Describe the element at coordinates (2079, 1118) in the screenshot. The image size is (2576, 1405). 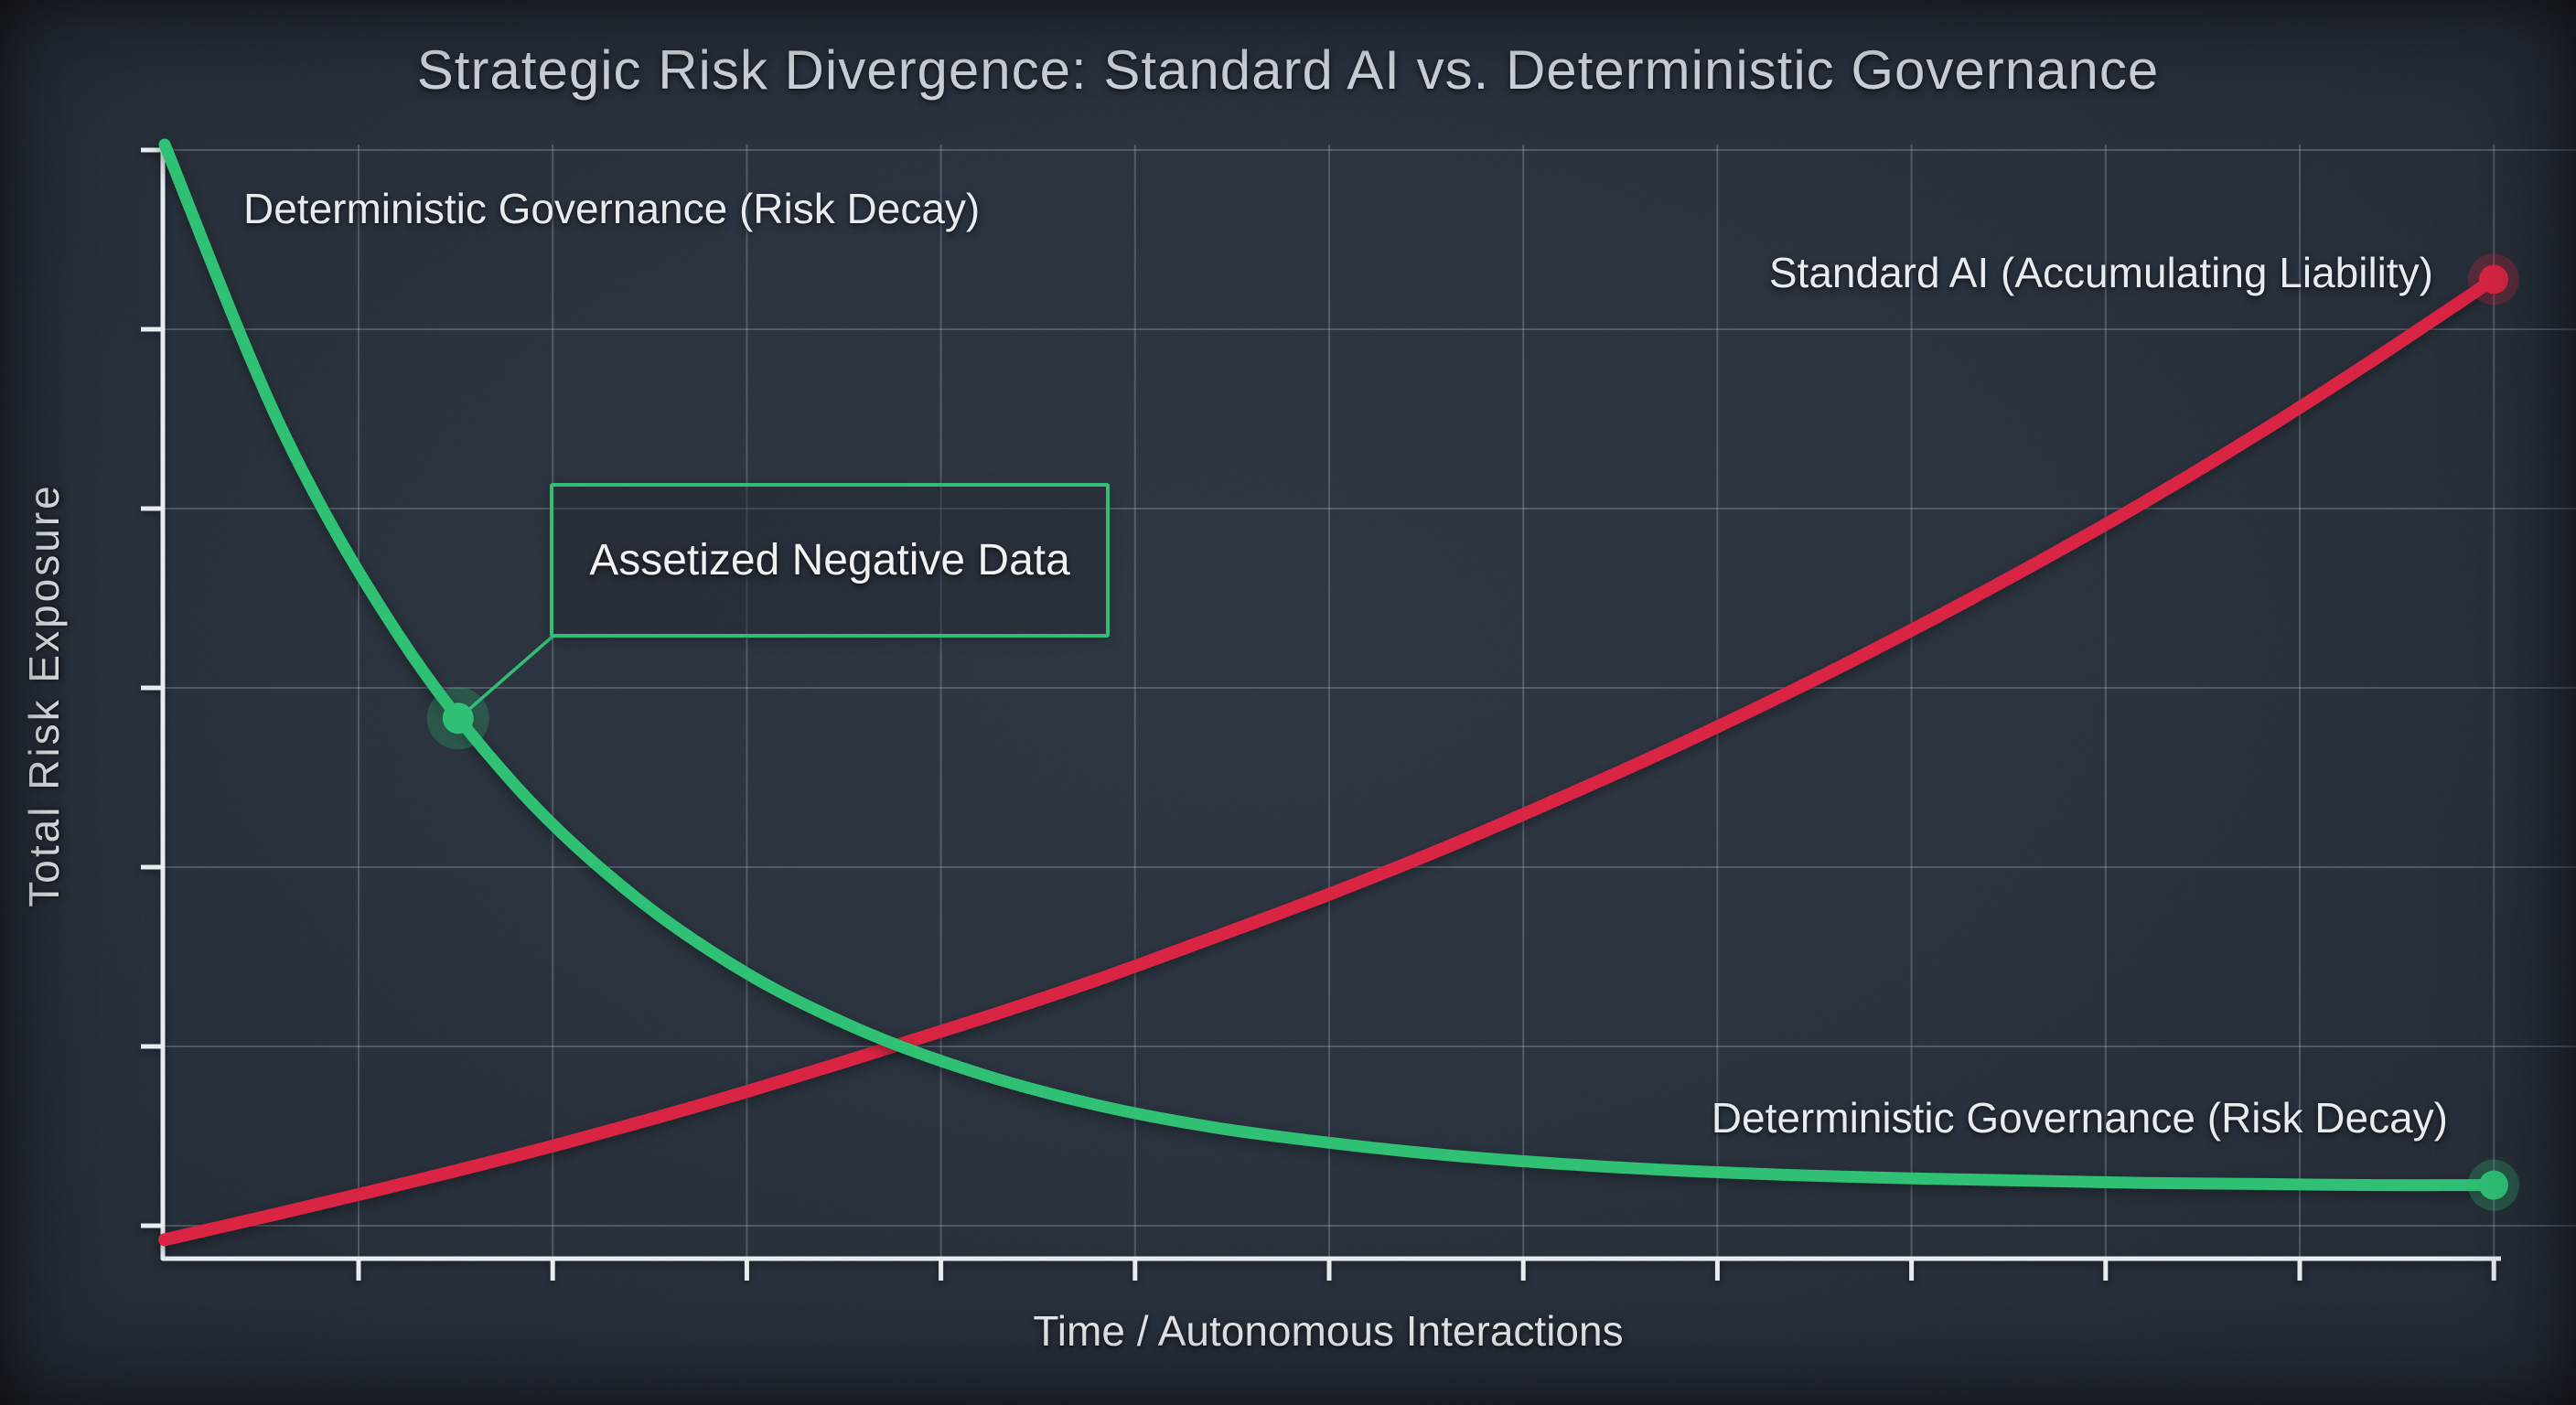
I see `series-label-governance-bottom: Deterministic Governance (Risk Decay)` at that location.